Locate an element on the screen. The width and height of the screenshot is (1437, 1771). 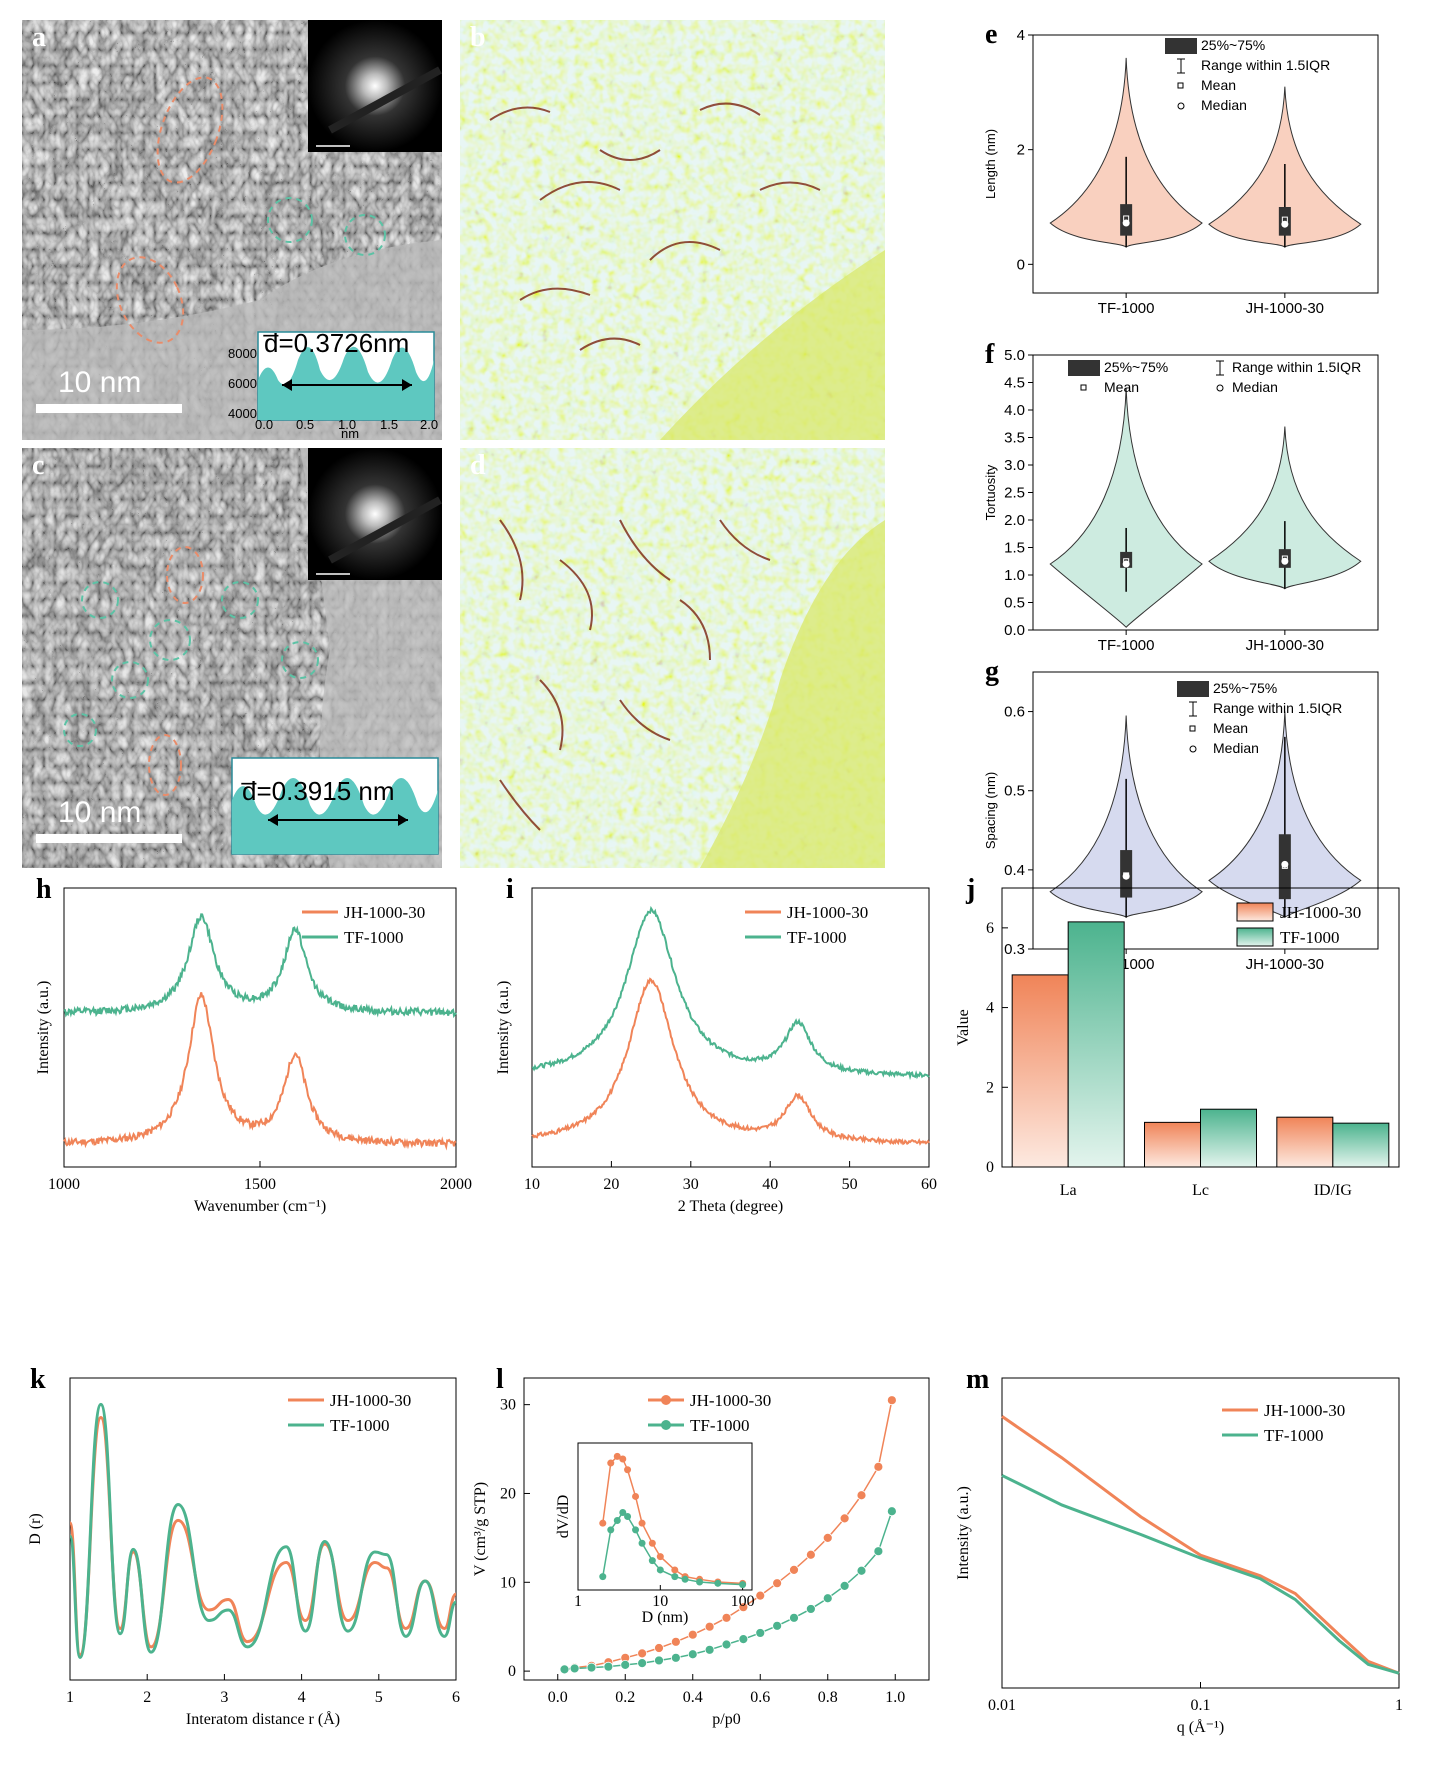
legend-swatch-mean-f is located at coordinates (1083, 387).